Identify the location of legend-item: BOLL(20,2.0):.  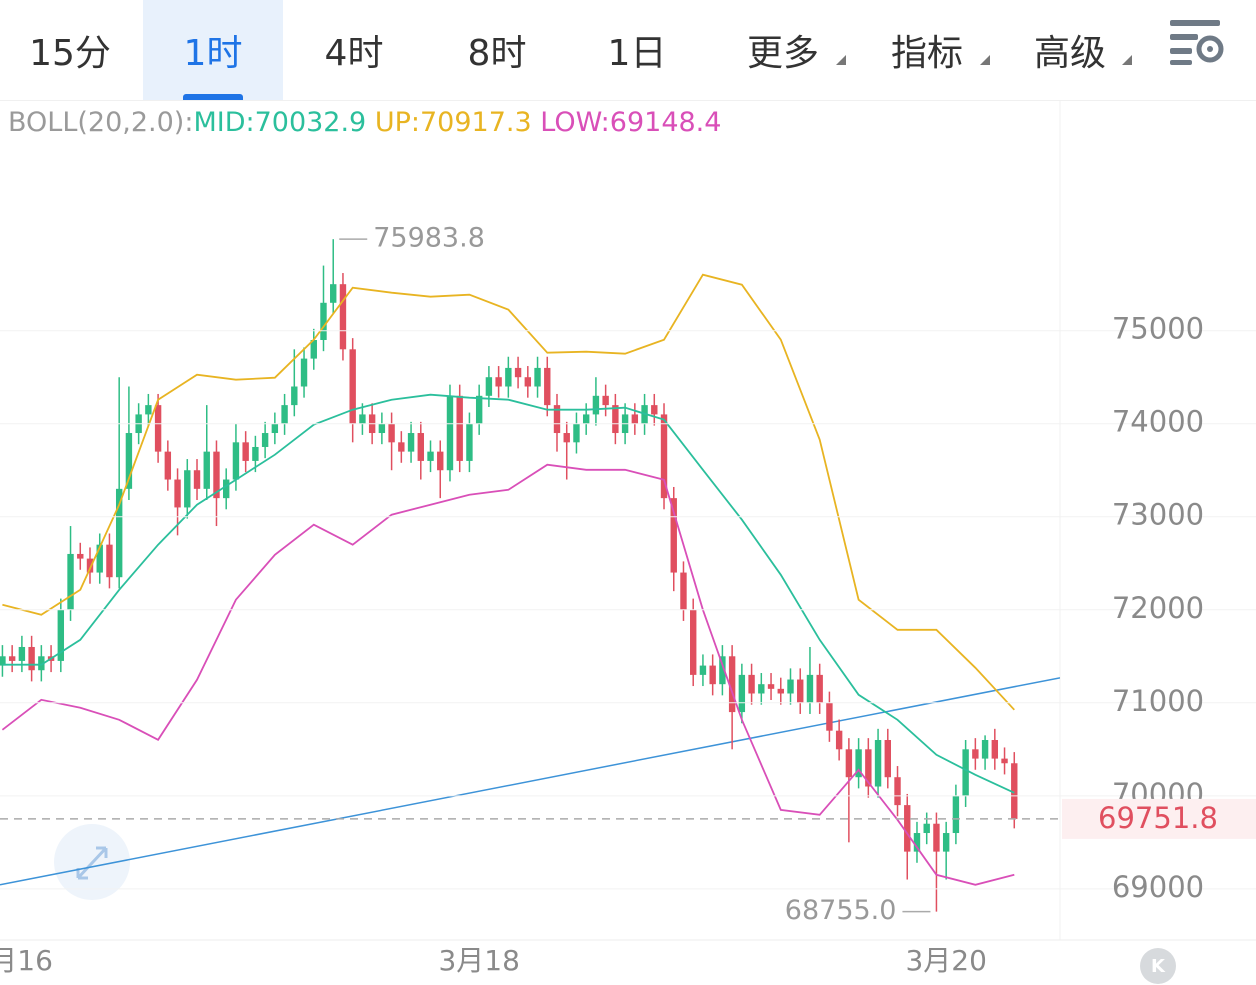
(100, 122).